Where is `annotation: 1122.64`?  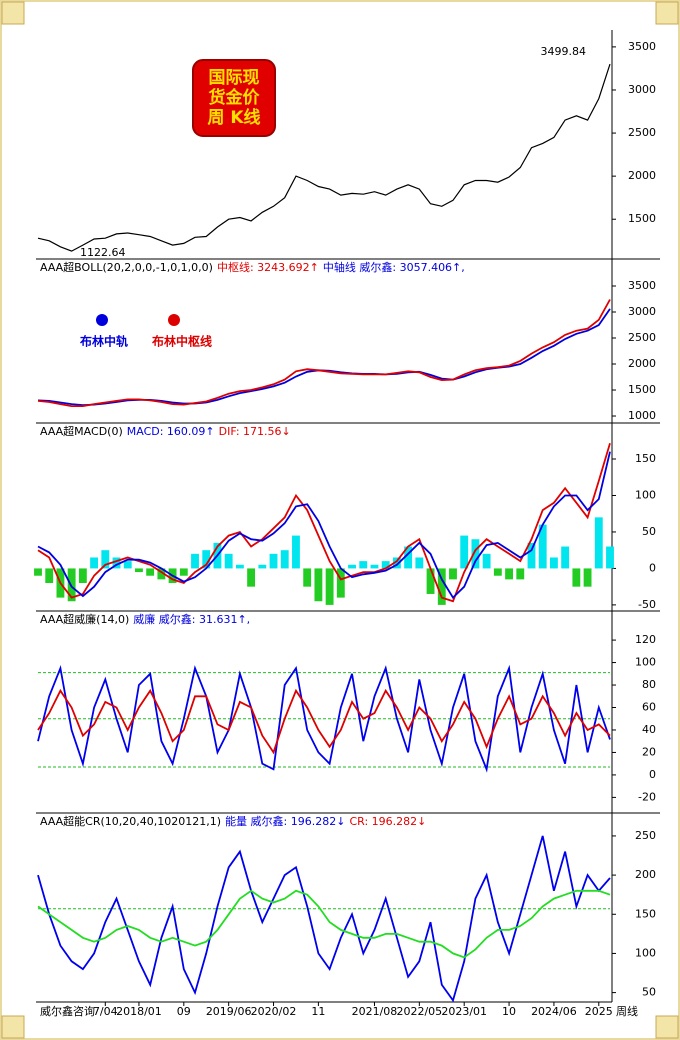
annotation: 1122.64 is located at coordinates (103, 252).